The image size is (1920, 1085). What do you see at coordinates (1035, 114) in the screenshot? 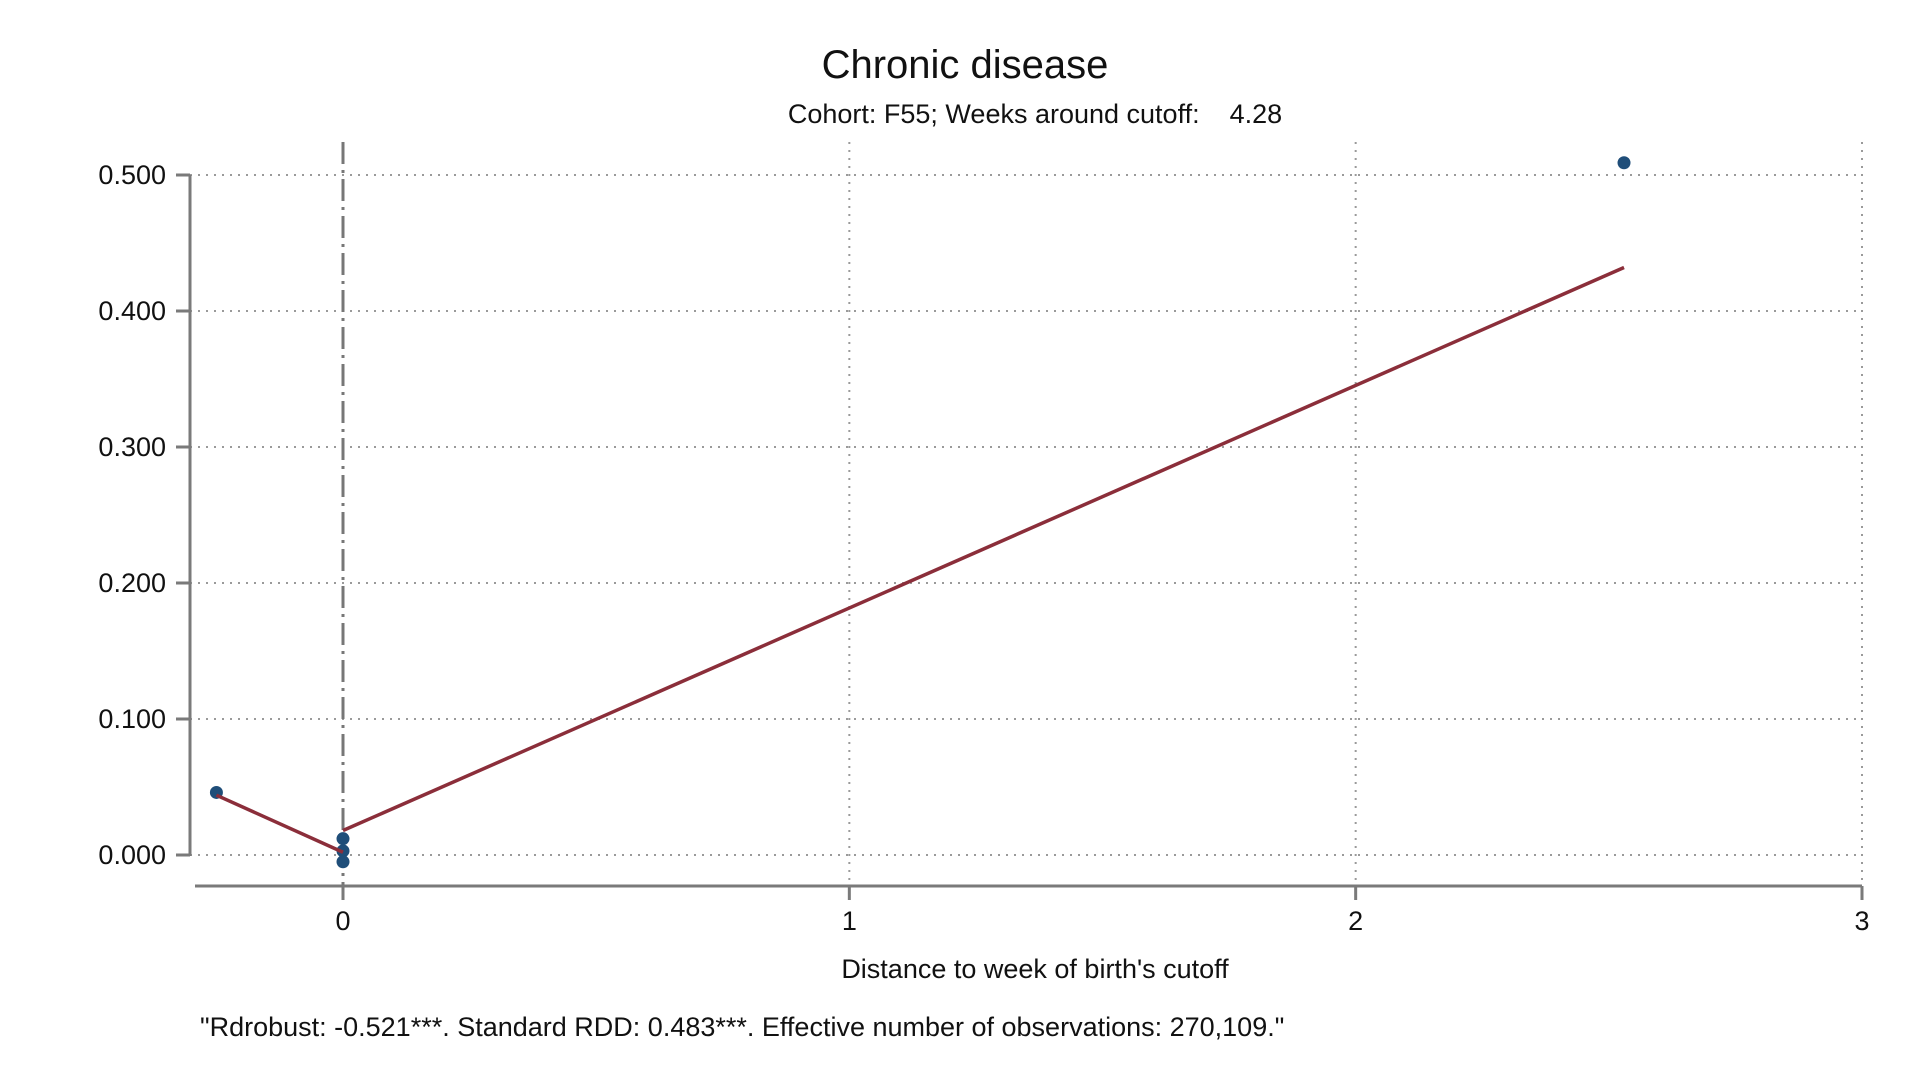
I see `chart-subtitle: Cohort: F55; Weeks around cutoff: 4.28` at bounding box center [1035, 114].